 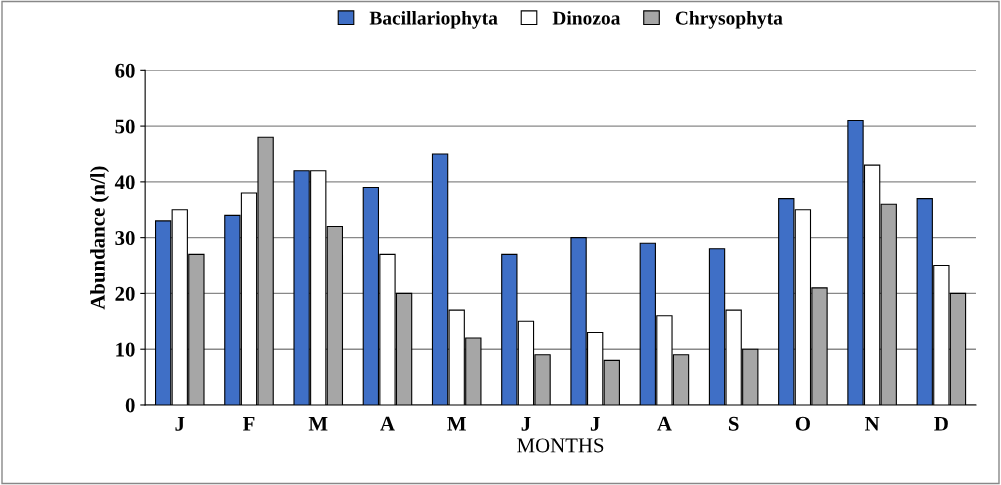 What do you see at coordinates (560, 445) in the screenshot?
I see `x-axis-title: MONTHS` at bounding box center [560, 445].